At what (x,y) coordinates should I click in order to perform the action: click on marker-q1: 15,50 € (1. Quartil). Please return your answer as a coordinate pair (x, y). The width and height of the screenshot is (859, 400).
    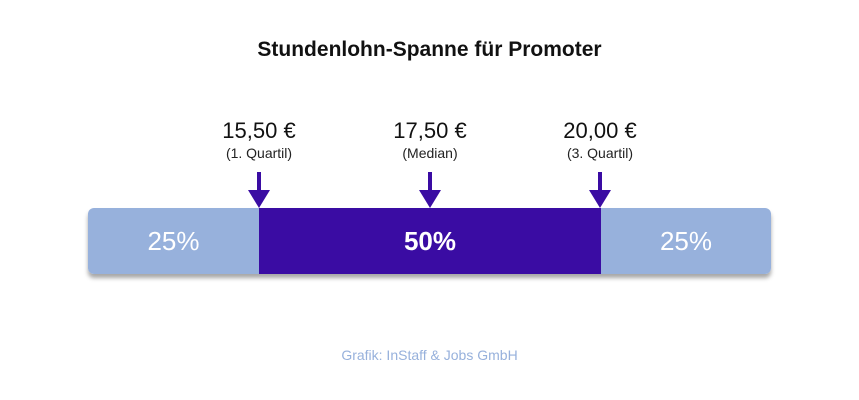
    Looking at the image, I should click on (259, 140).